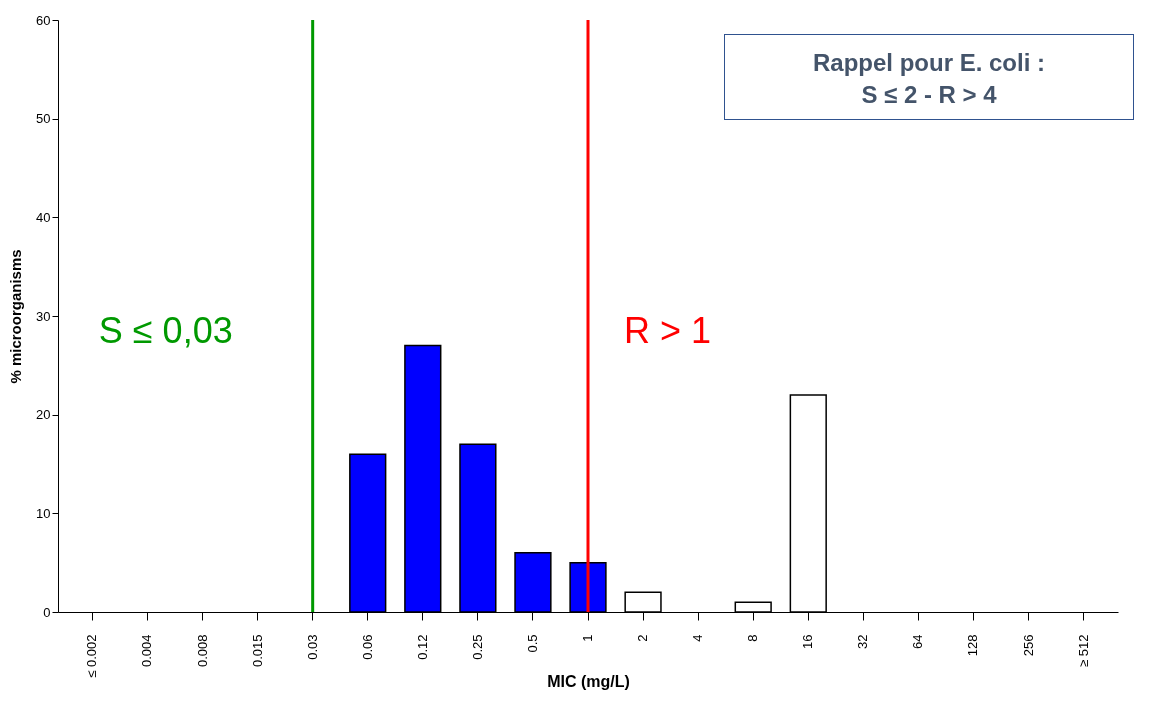  What do you see at coordinates (929, 95) in the screenshot?
I see `annotation: S ≤ 2 - R > 4` at bounding box center [929, 95].